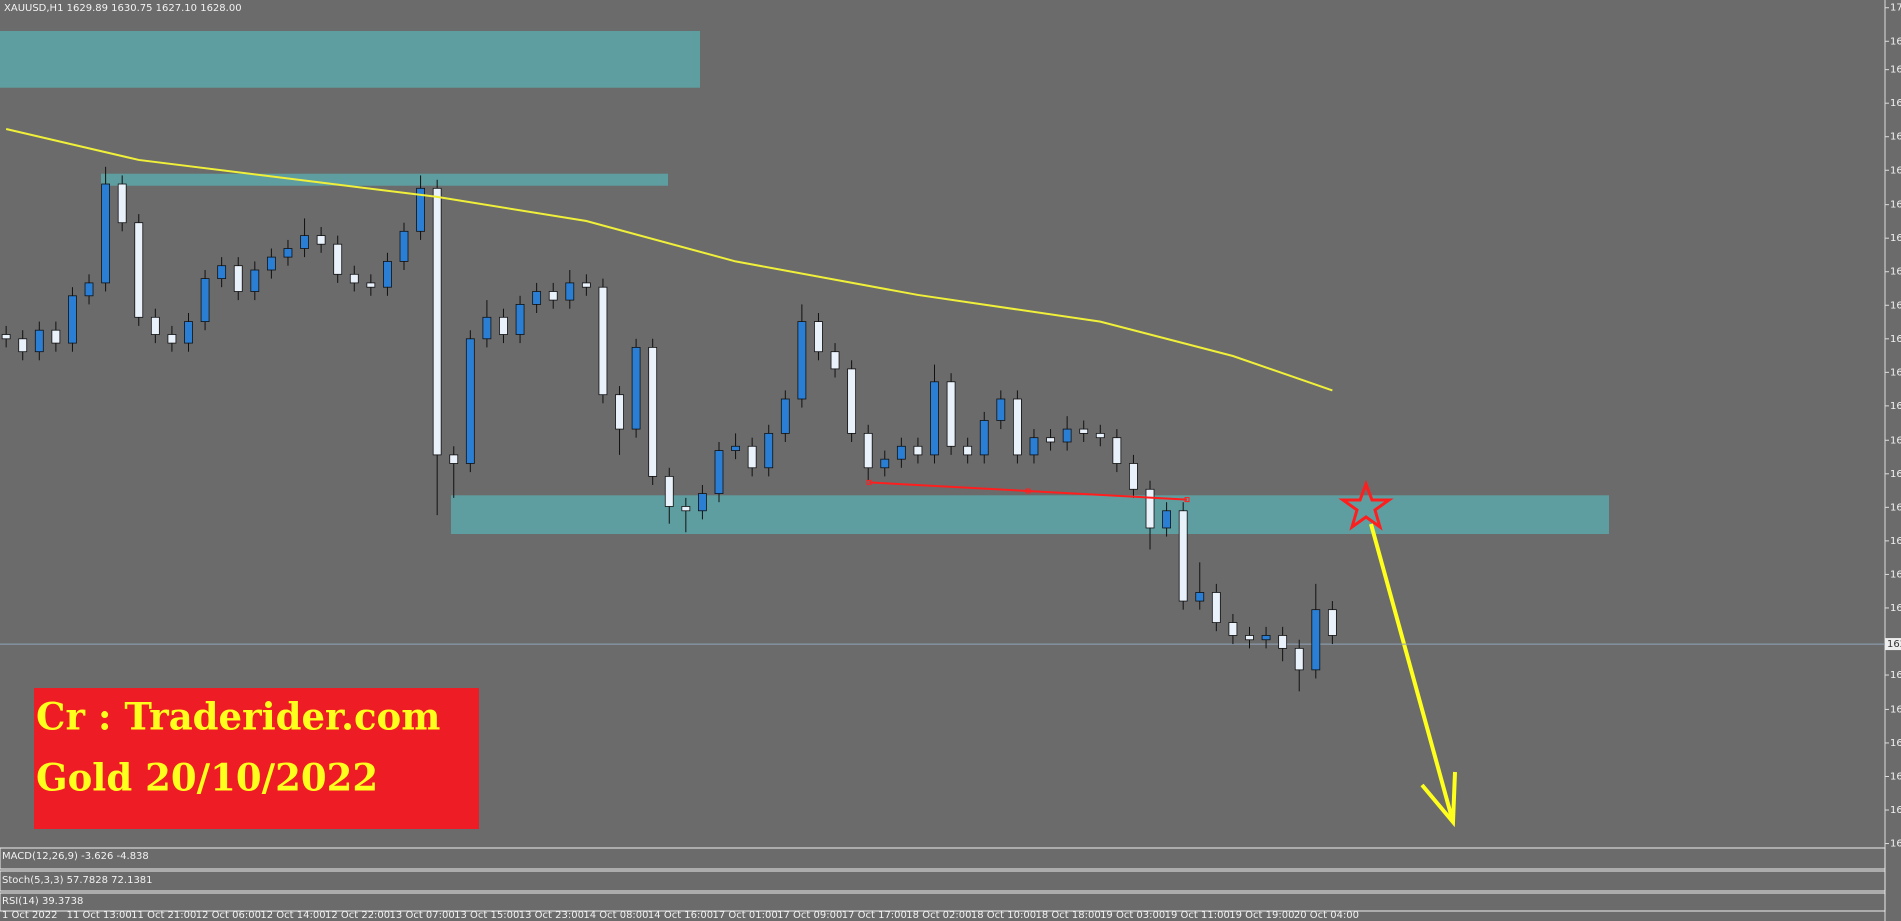 The image size is (1901, 921). Describe the element at coordinates (1895, 8) in the screenshot. I see `y-tick-label: 1702.00` at that location.